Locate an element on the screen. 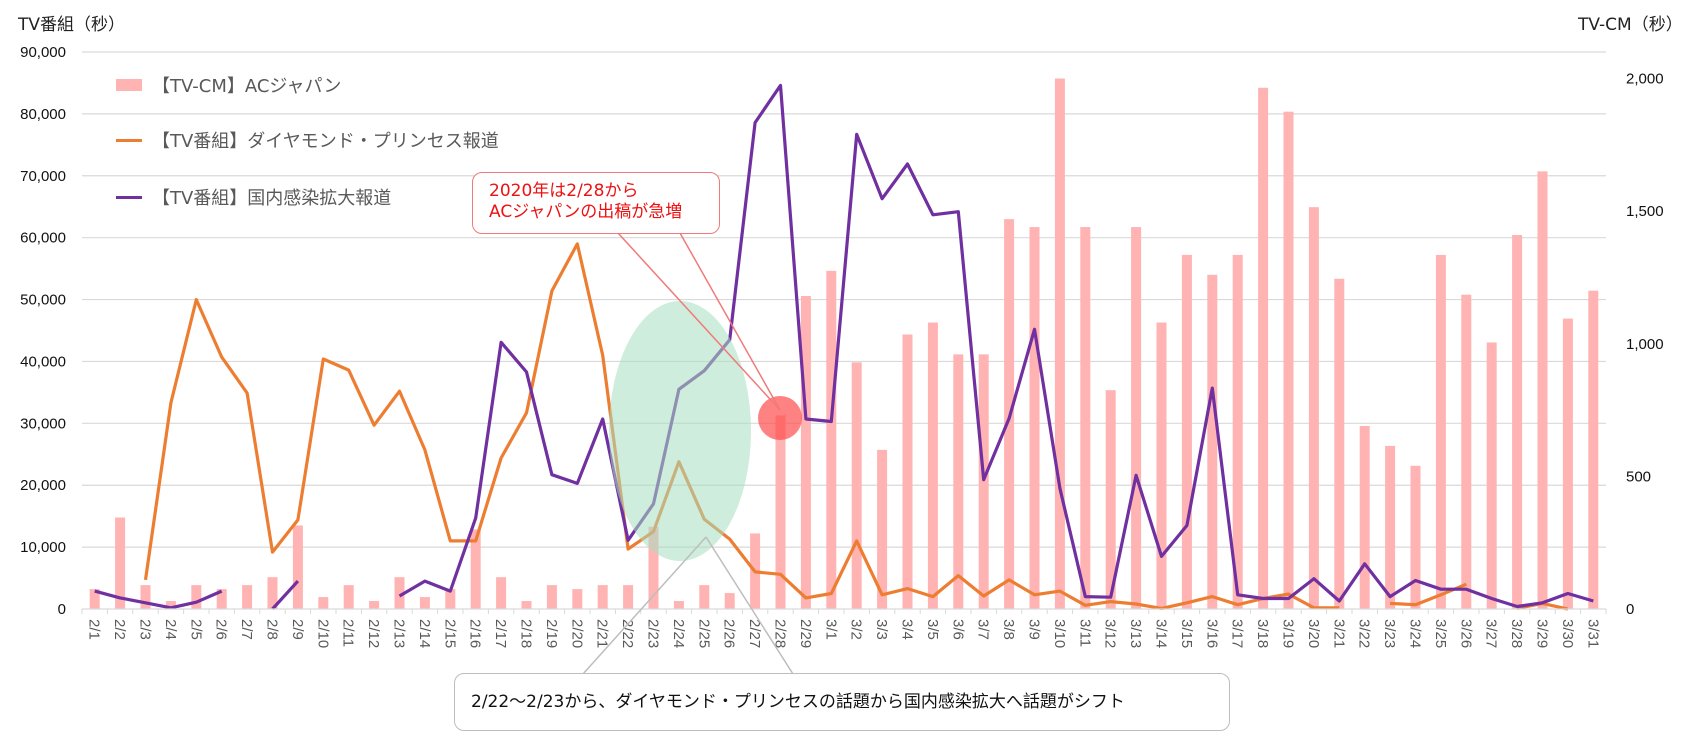 This screenshot has width=1704, height=735. legend-swatch-line-purple is located at coordinates (129, 197).